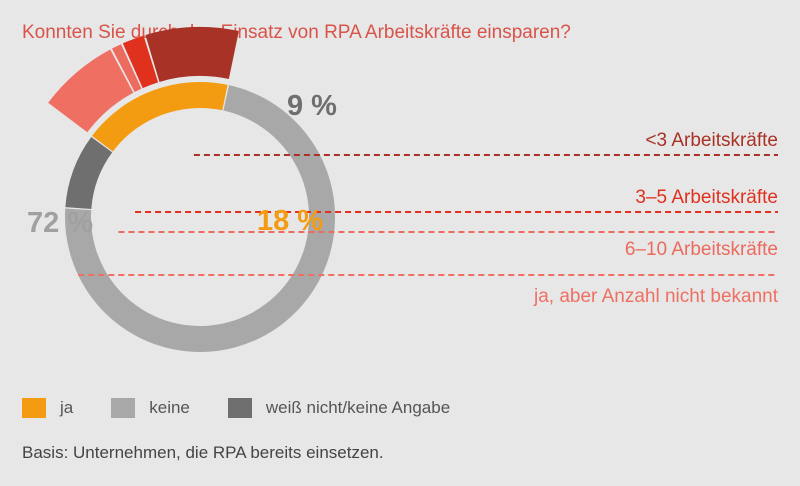  What do you see at coordinates (656, 296) in the screenshot?
I see `breakdown-label-3: ja, aber Anzahl nicht bekannt` at bounding box center [656, 296].